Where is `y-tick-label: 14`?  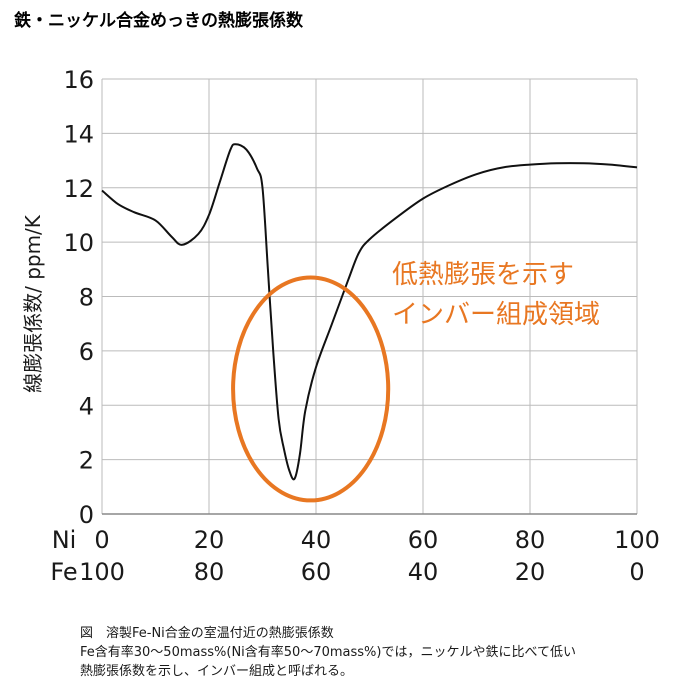 y-tick-label: 14 is located at coordinates (78, 134).